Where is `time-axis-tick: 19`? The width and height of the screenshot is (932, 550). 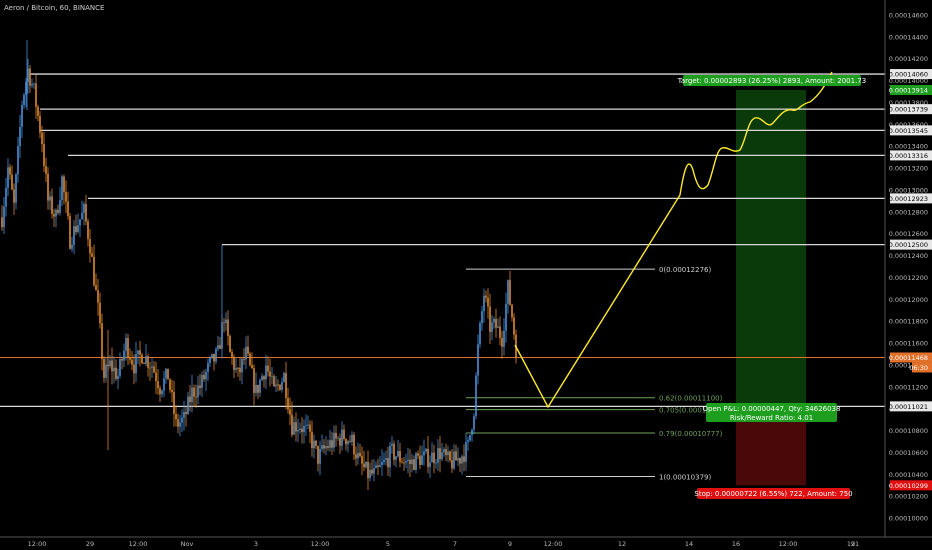
time-axis-tick: 19 is located at coordinates (851, 544).